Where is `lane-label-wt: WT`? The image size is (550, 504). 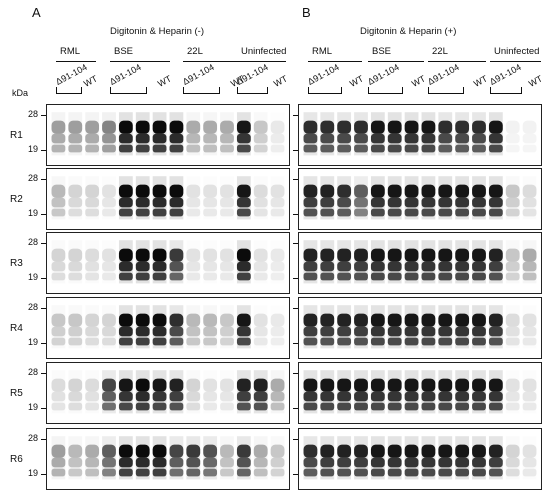
lane-label-wt: WT is located at coordinates (281, 81).